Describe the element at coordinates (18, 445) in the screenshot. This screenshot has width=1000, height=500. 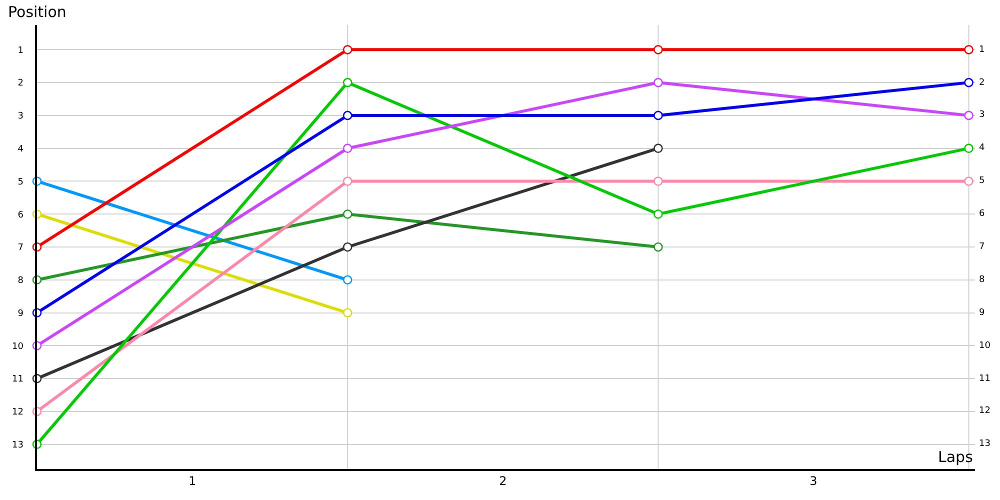
I see `y-tick-label: 13` at that location.